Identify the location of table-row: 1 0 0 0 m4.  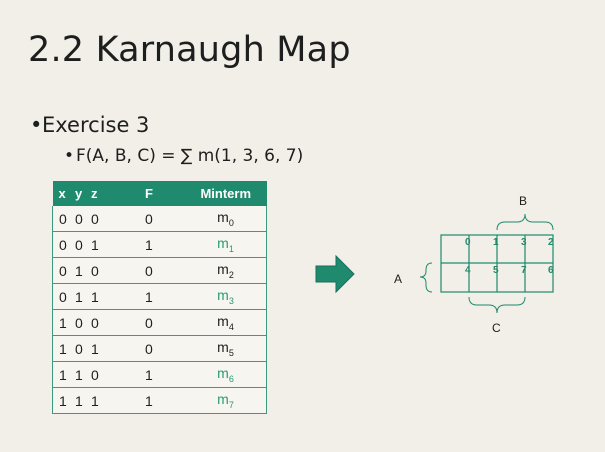
(159, 322).